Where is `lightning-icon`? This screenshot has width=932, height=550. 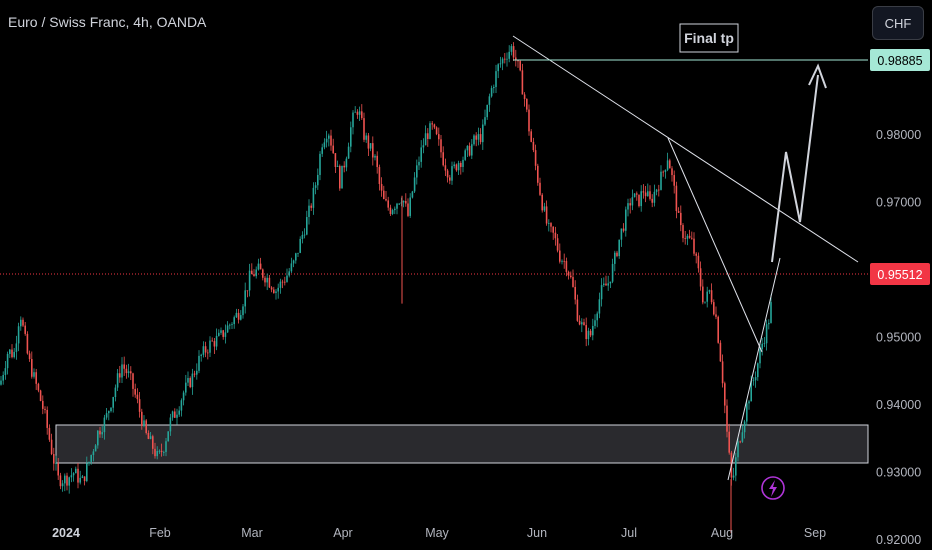
lightning-icon is located at coordinates (773, 488).